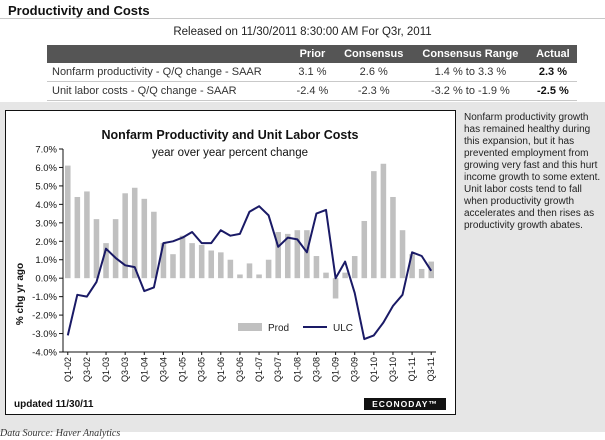  Describe the element at coordinates (230, 153) in the screenshot. I see `chart-subtitle: year over year percent change` at that location.